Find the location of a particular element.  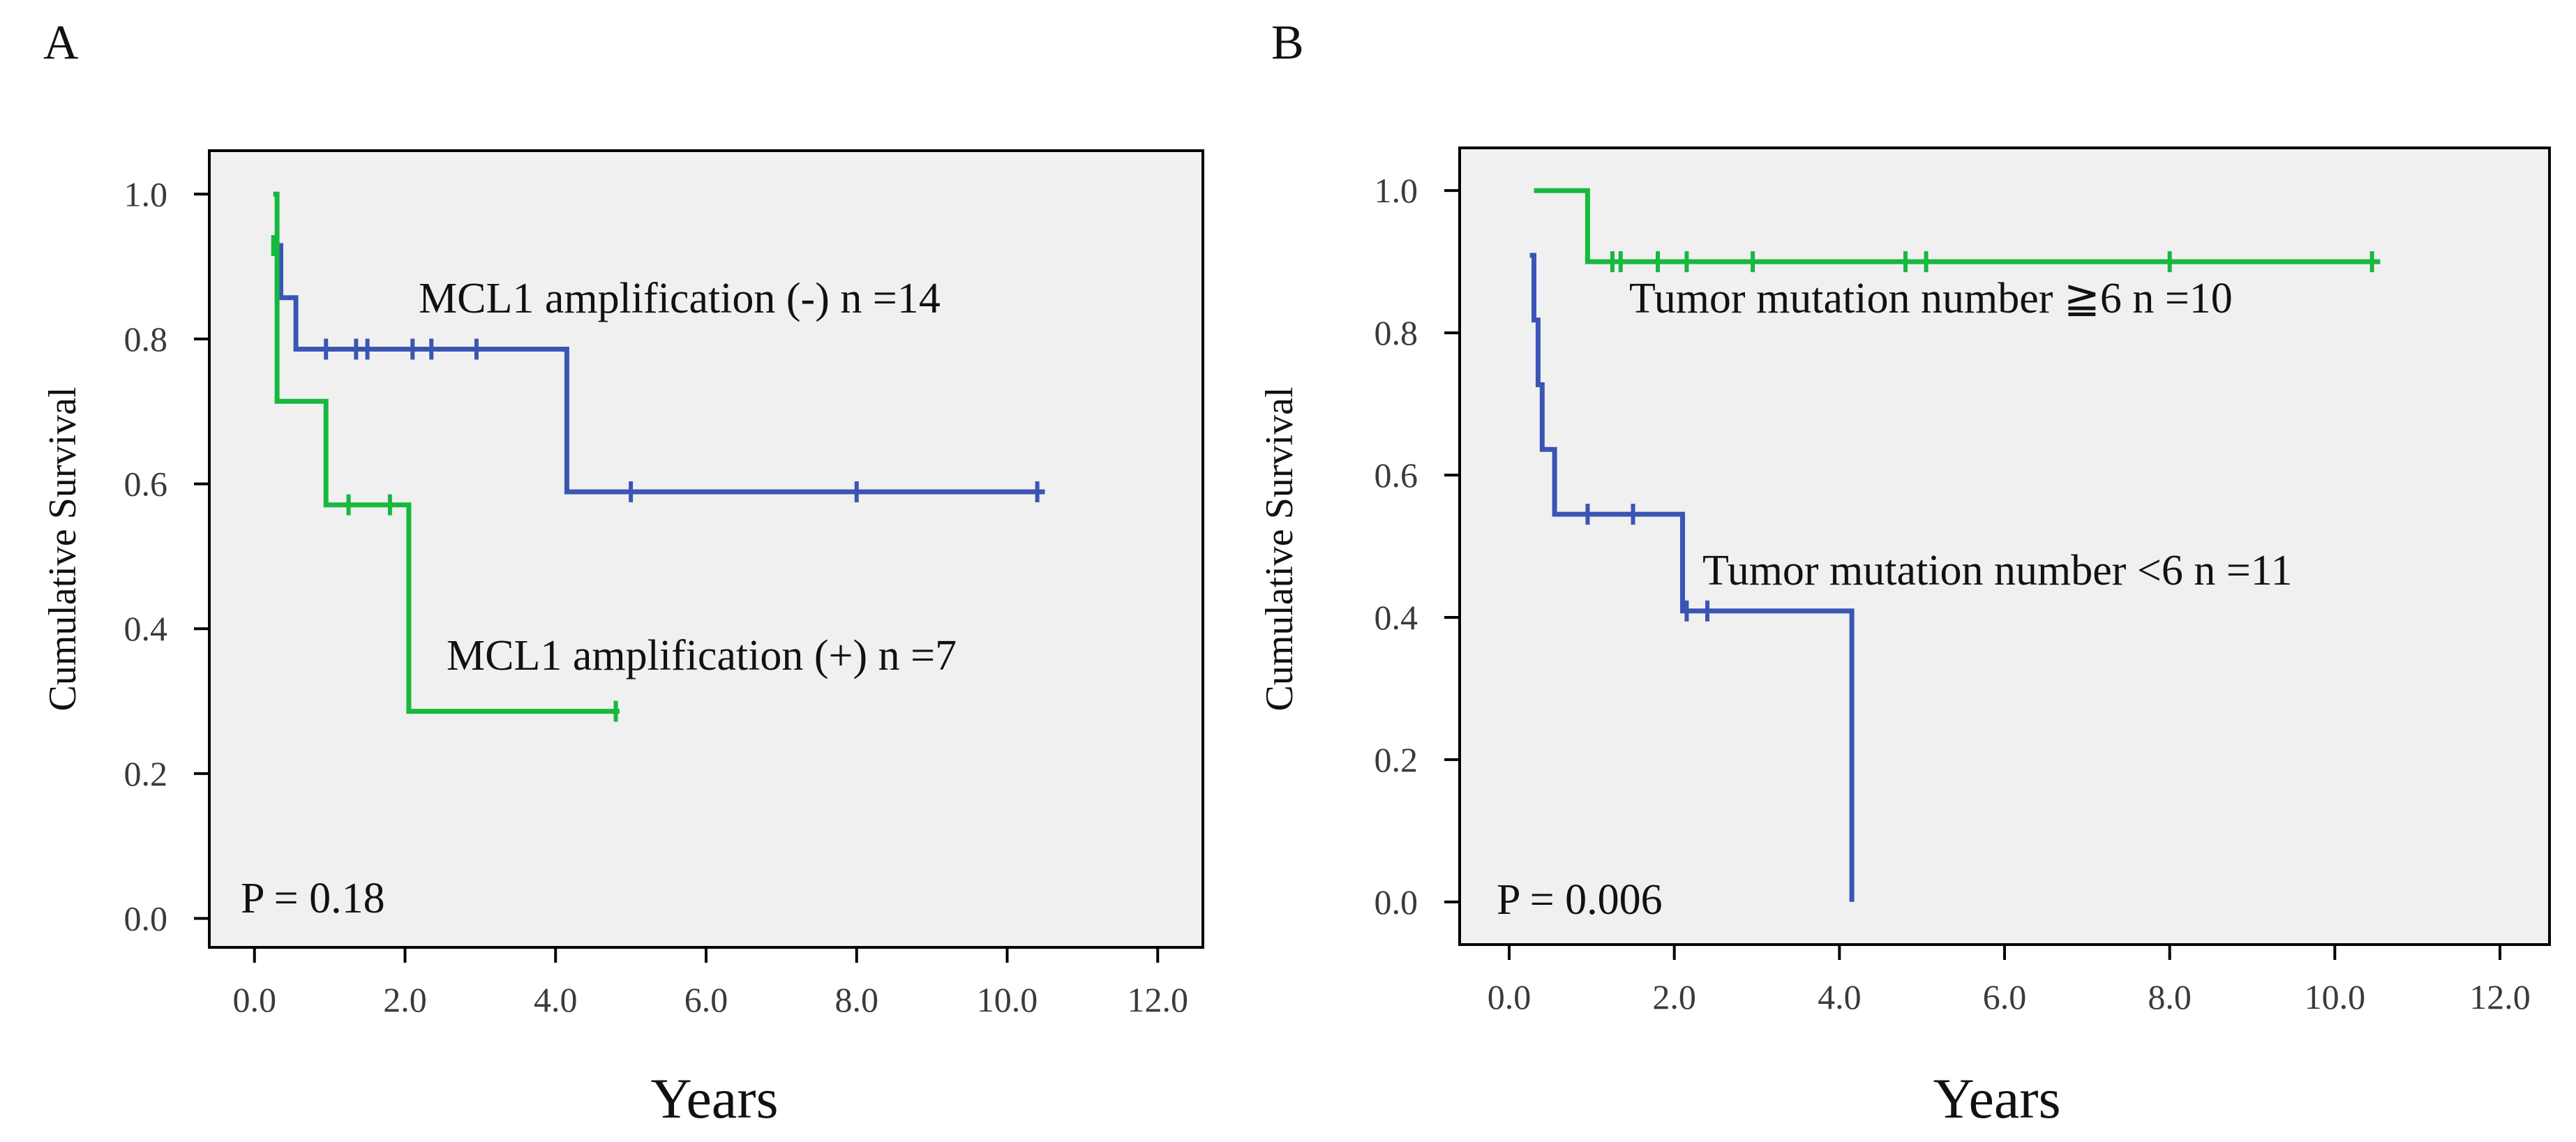

panel-a-x-tick-label: 6.0 is located at coordinates (706, 999).